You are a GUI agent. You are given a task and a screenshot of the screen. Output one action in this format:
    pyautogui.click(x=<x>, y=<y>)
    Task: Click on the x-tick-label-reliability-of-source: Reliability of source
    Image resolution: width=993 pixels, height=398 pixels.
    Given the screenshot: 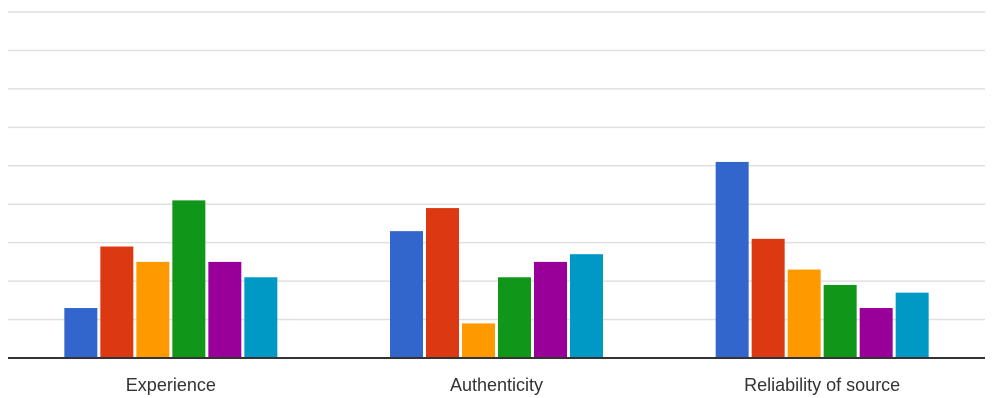 What is the action you would take?
    pyautogui.click(x=822, y=385)
    